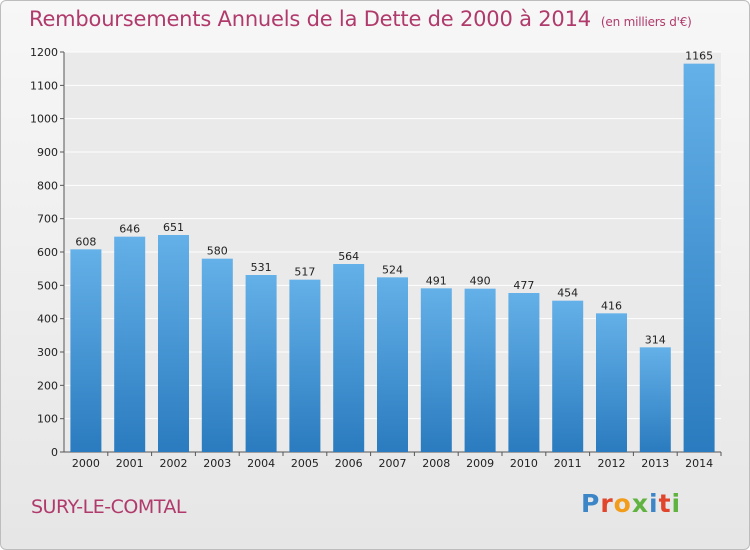 This screenshot has height=550, width=750. Describe the element at coordinates (47, 152) in the screenshot. I see `y-tick-label: 900` at that location.